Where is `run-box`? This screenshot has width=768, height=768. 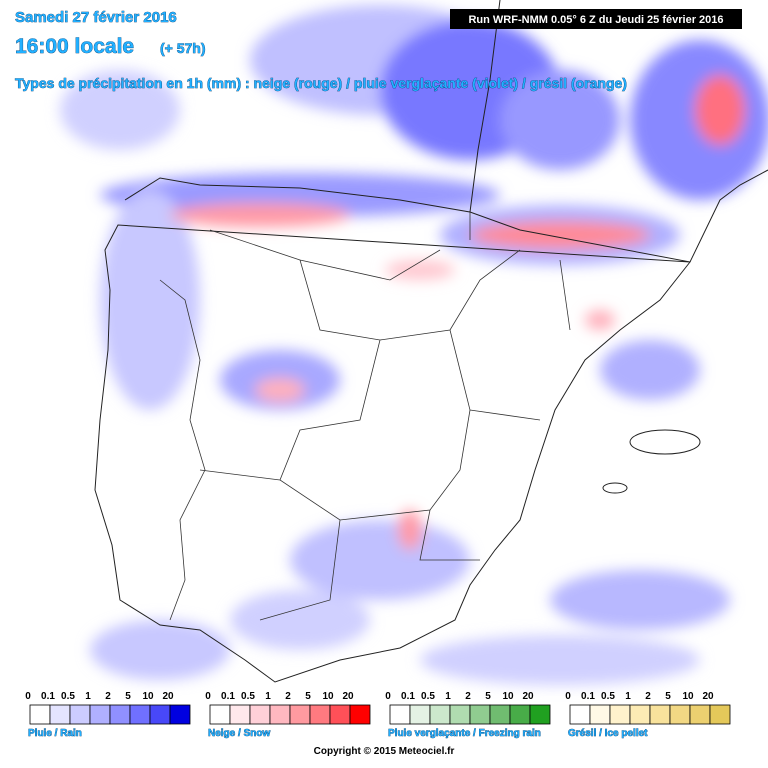
run-box is located at coordinates (596, 19).